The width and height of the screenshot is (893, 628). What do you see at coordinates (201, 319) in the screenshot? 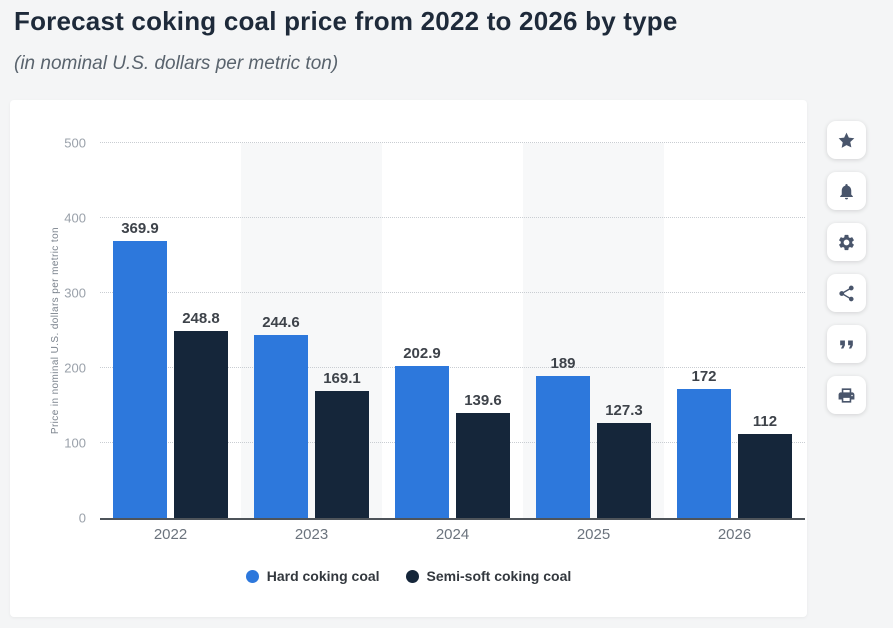
I see `bar-value-label: 248.8` at bounding box center [201, 319].